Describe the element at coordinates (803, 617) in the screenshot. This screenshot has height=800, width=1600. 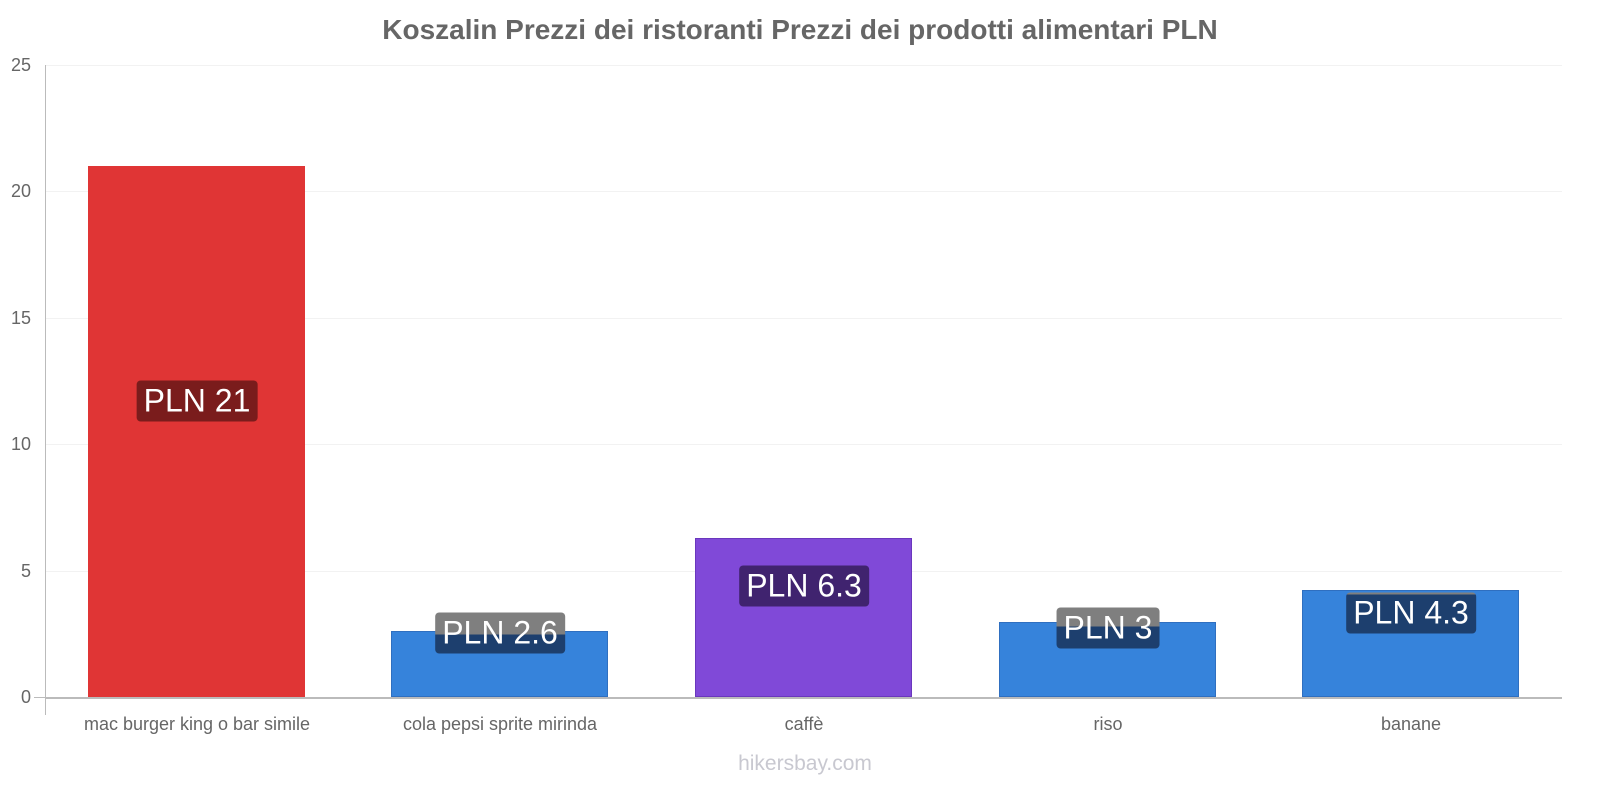
I see `bar-caffe` at that location.